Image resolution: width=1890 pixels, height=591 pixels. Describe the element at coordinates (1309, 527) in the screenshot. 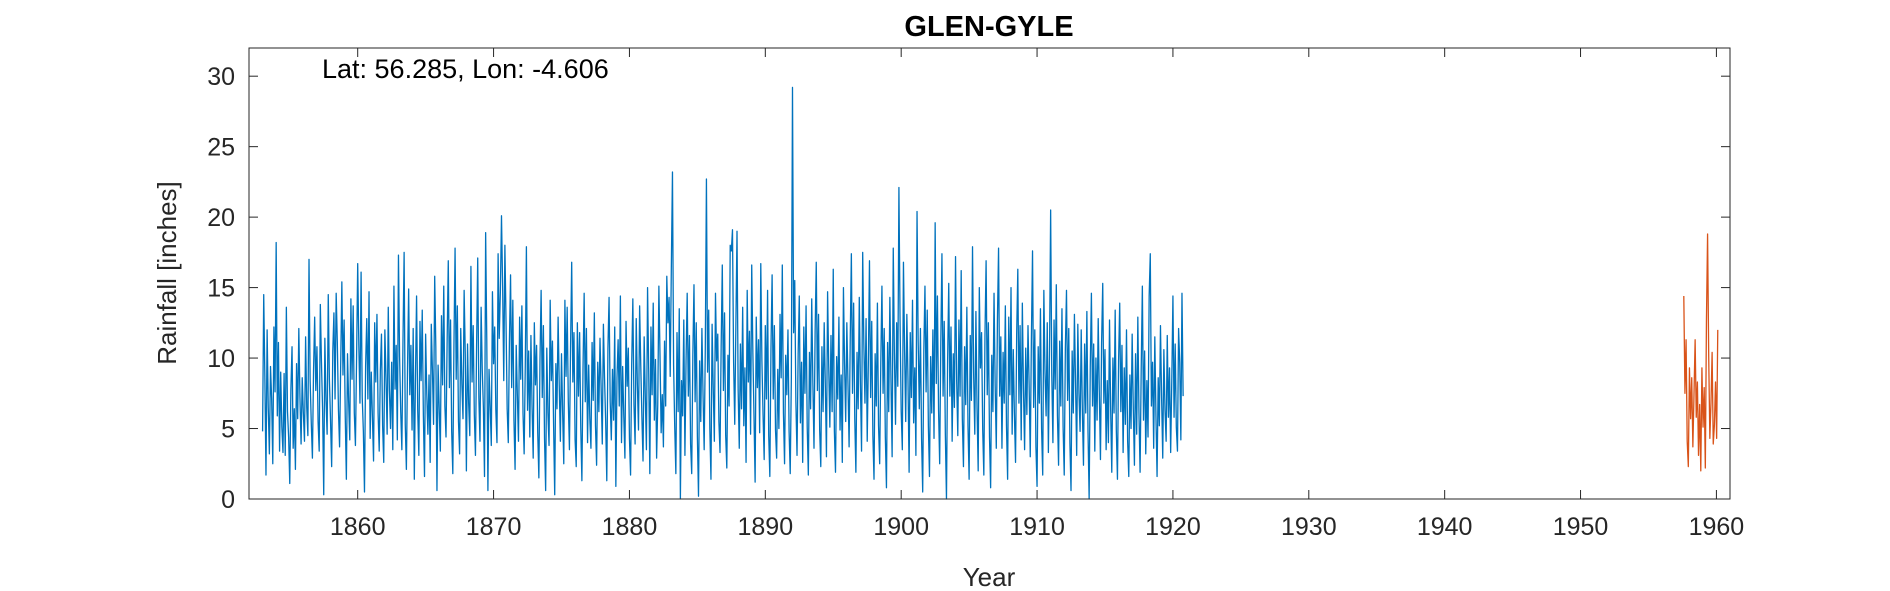

I see `x-tick-label: 1930` at that location.